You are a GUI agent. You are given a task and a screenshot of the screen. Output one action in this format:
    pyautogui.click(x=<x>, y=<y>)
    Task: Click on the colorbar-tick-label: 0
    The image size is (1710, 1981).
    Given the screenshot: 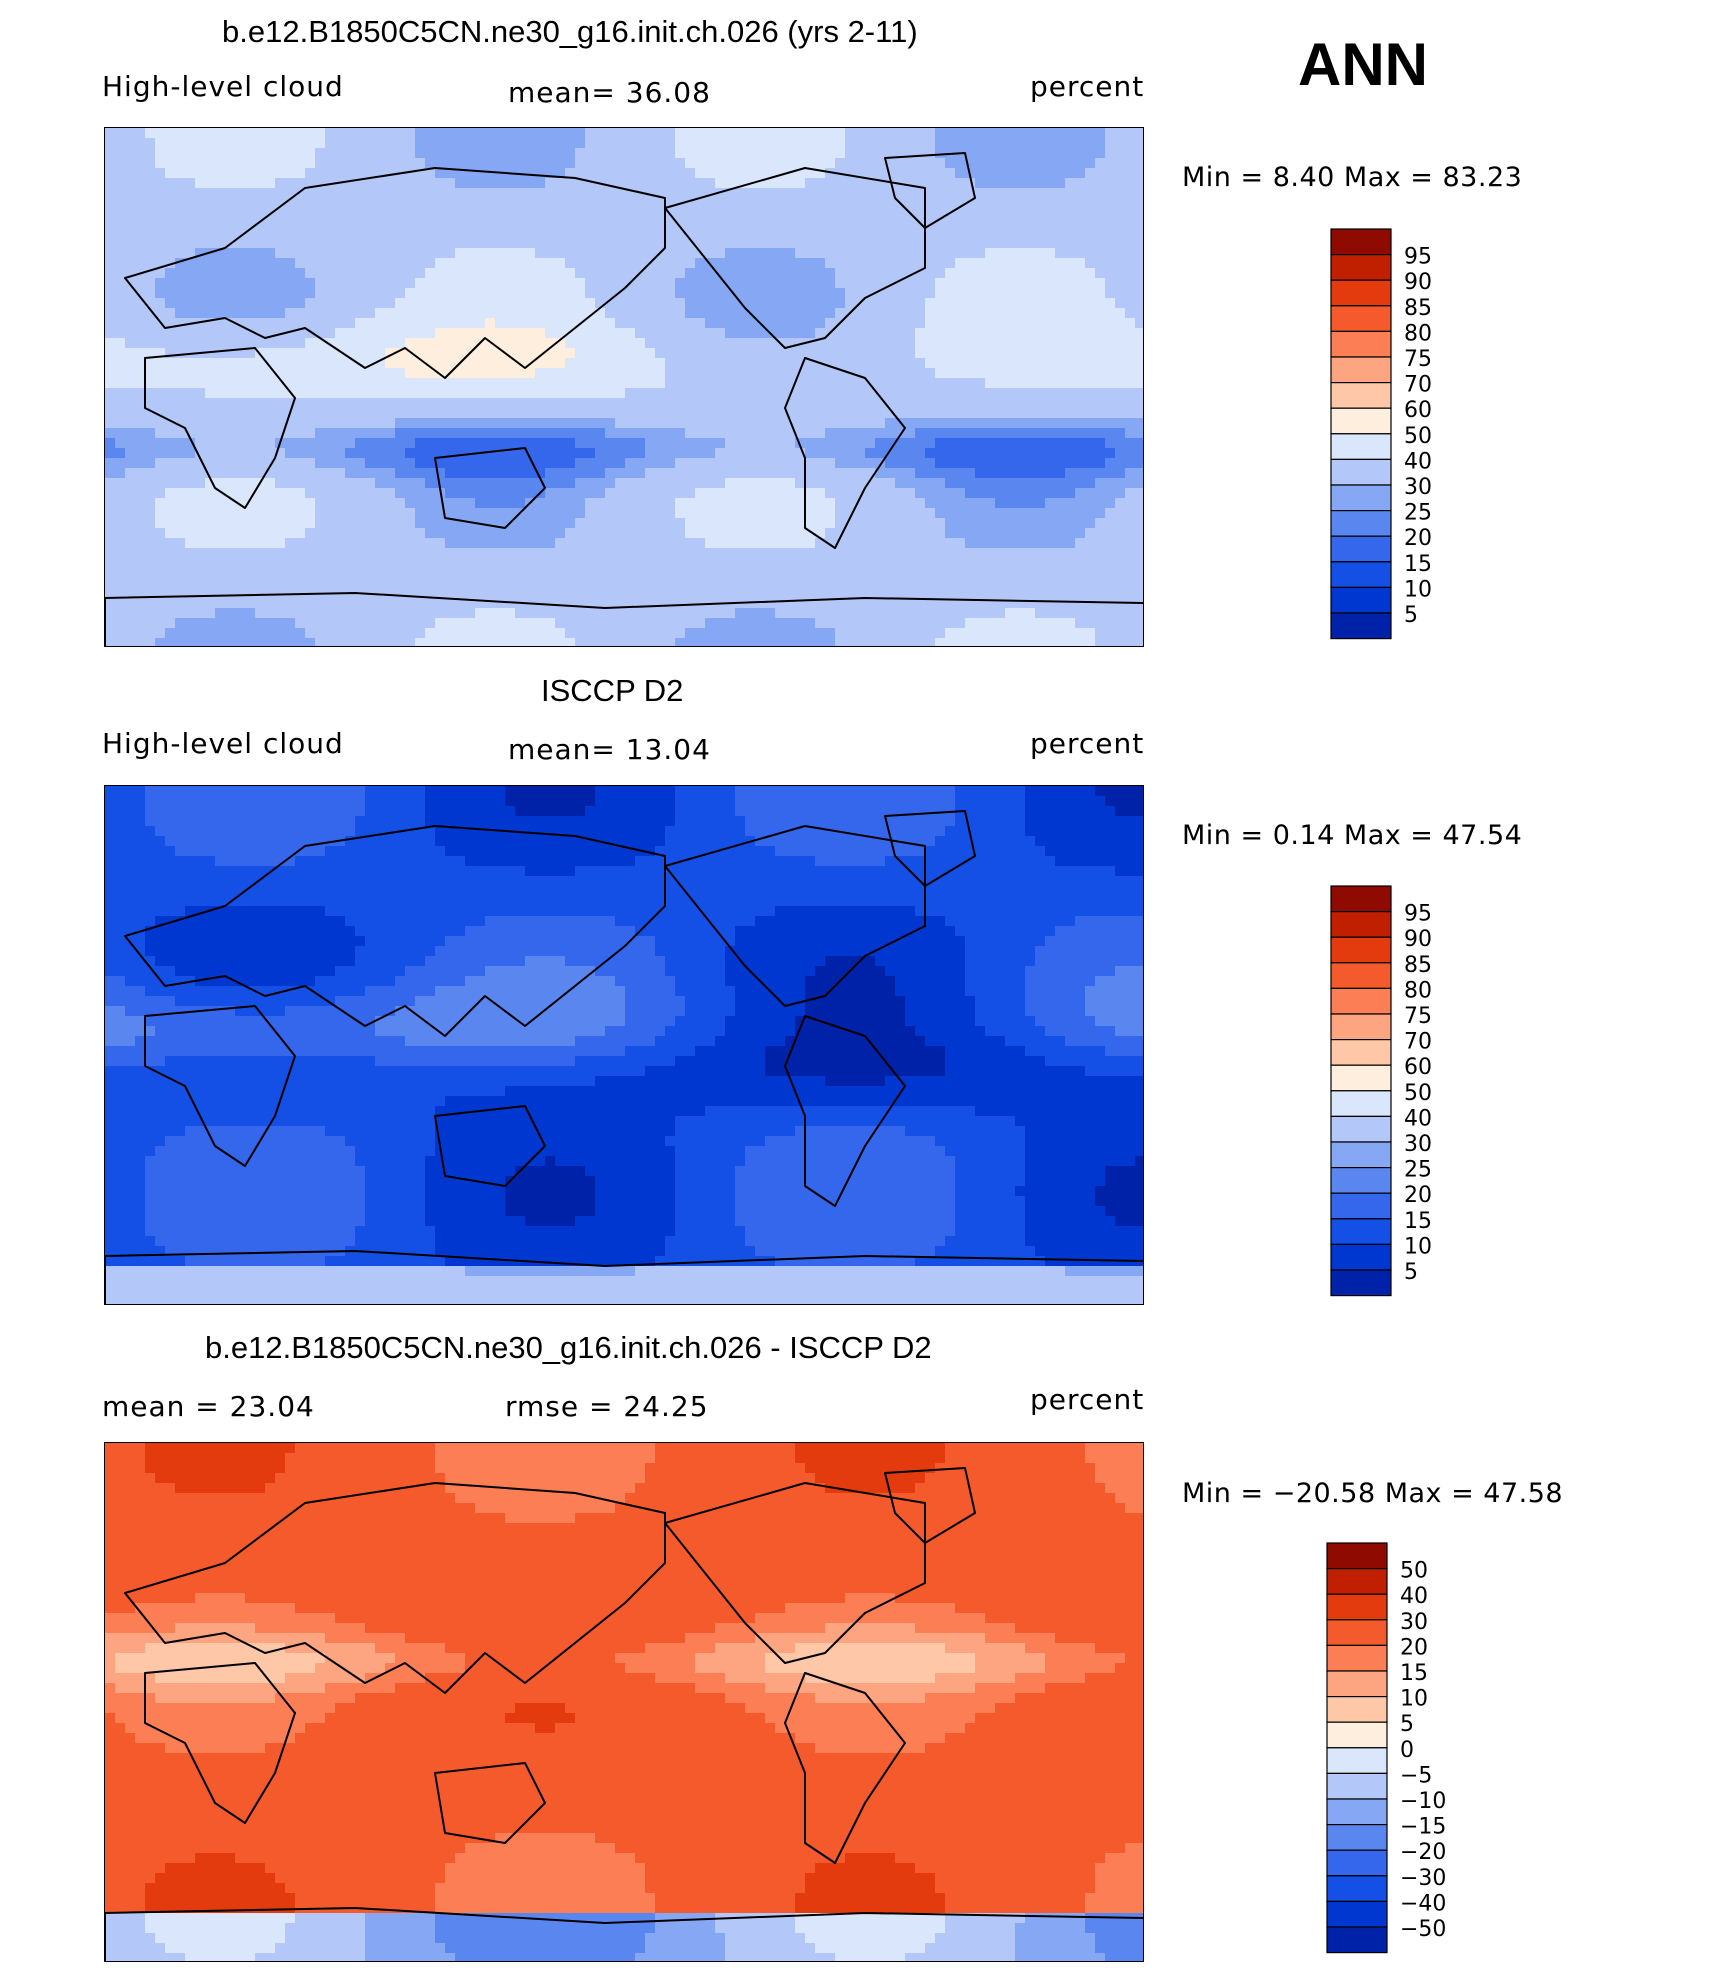 What is the action you would take?
    pyautogui.click(x=1407, y=1750)
    